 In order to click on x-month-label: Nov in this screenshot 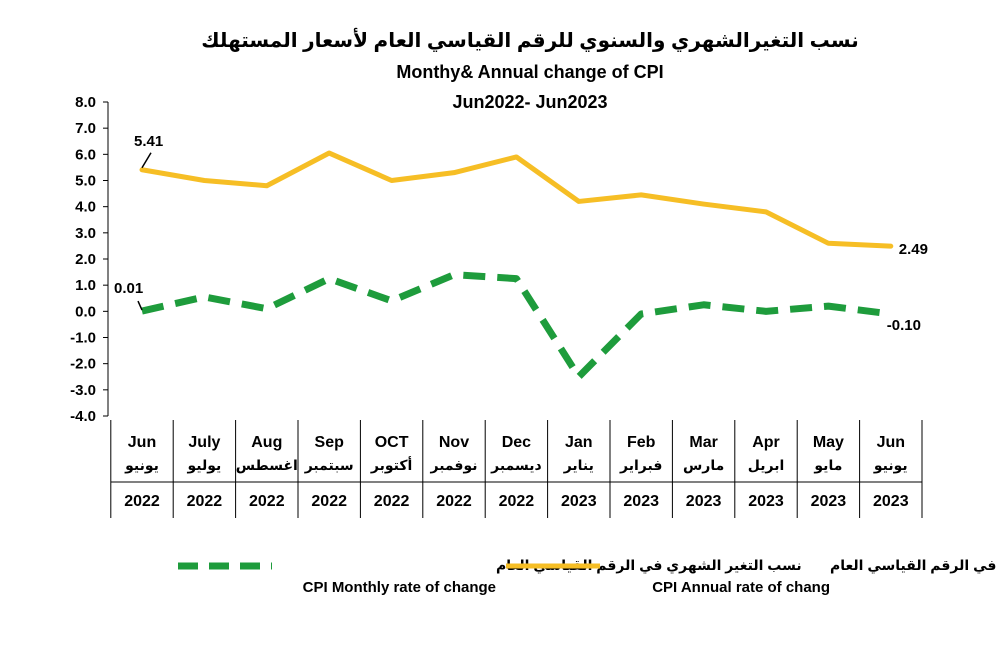, I will do `click(454, 442)`.